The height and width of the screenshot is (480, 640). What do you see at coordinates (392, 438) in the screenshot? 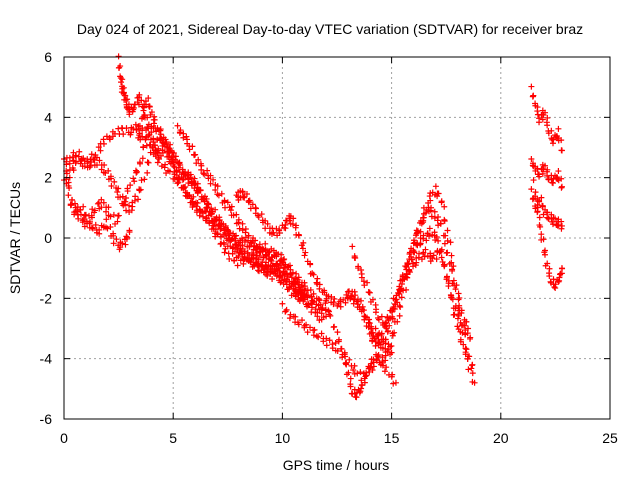
I see `x-tick-label: 15` at bounding box center [392, 438].